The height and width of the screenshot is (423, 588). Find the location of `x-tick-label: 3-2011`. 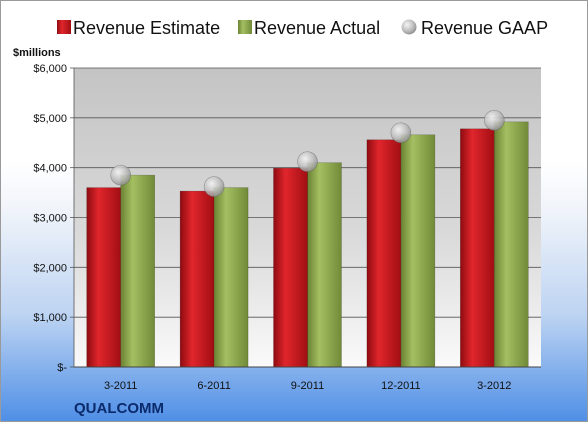

x-tick-label: 3-2011 is located at coordinates (120, 386).